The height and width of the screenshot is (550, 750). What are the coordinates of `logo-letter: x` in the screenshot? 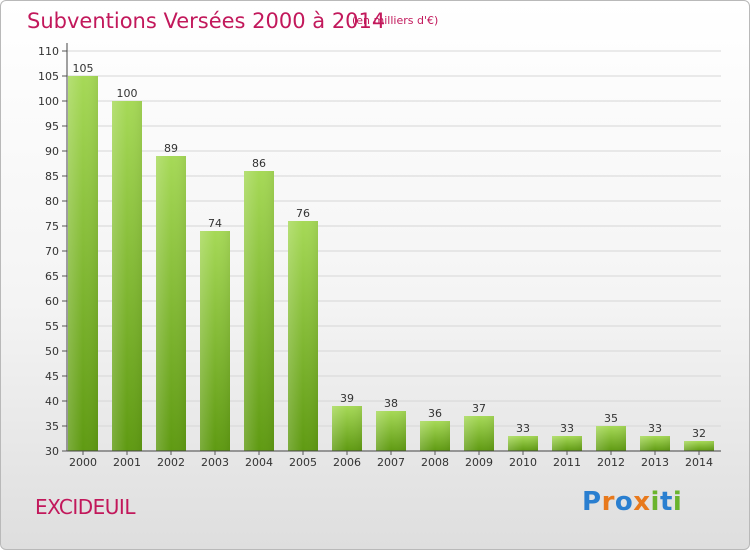 It's located at (642, 502).